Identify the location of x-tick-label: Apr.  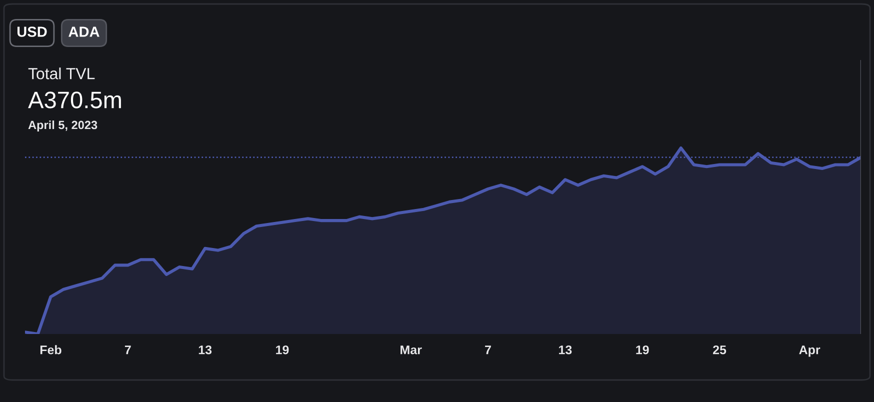
(809, 351).